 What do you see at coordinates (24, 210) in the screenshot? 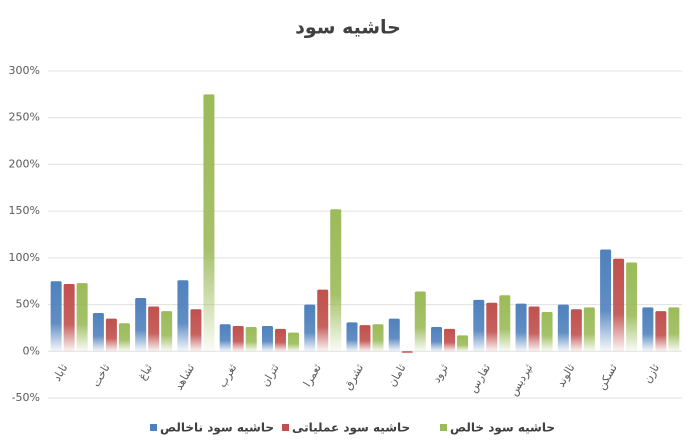
I see `y-tick-label: 150%` at bounding box center [24, 210].